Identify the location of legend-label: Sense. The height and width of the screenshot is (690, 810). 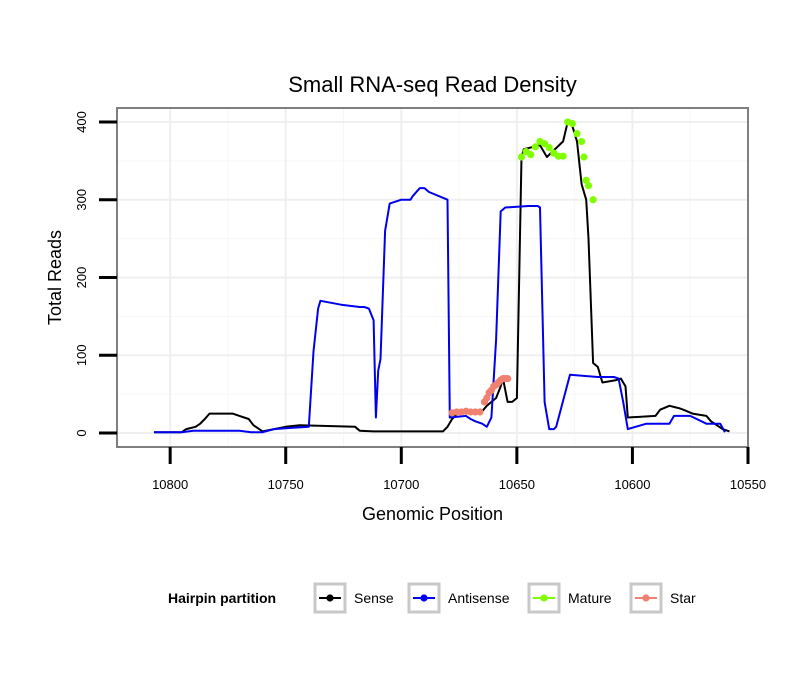
(374, 598).